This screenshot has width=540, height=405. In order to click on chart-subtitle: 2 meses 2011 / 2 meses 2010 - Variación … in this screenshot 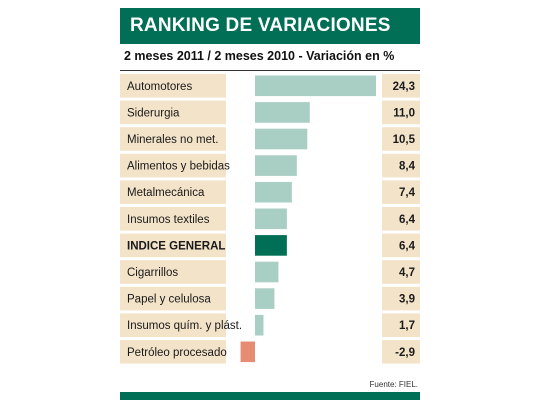, I will do `click(259, 56)`.